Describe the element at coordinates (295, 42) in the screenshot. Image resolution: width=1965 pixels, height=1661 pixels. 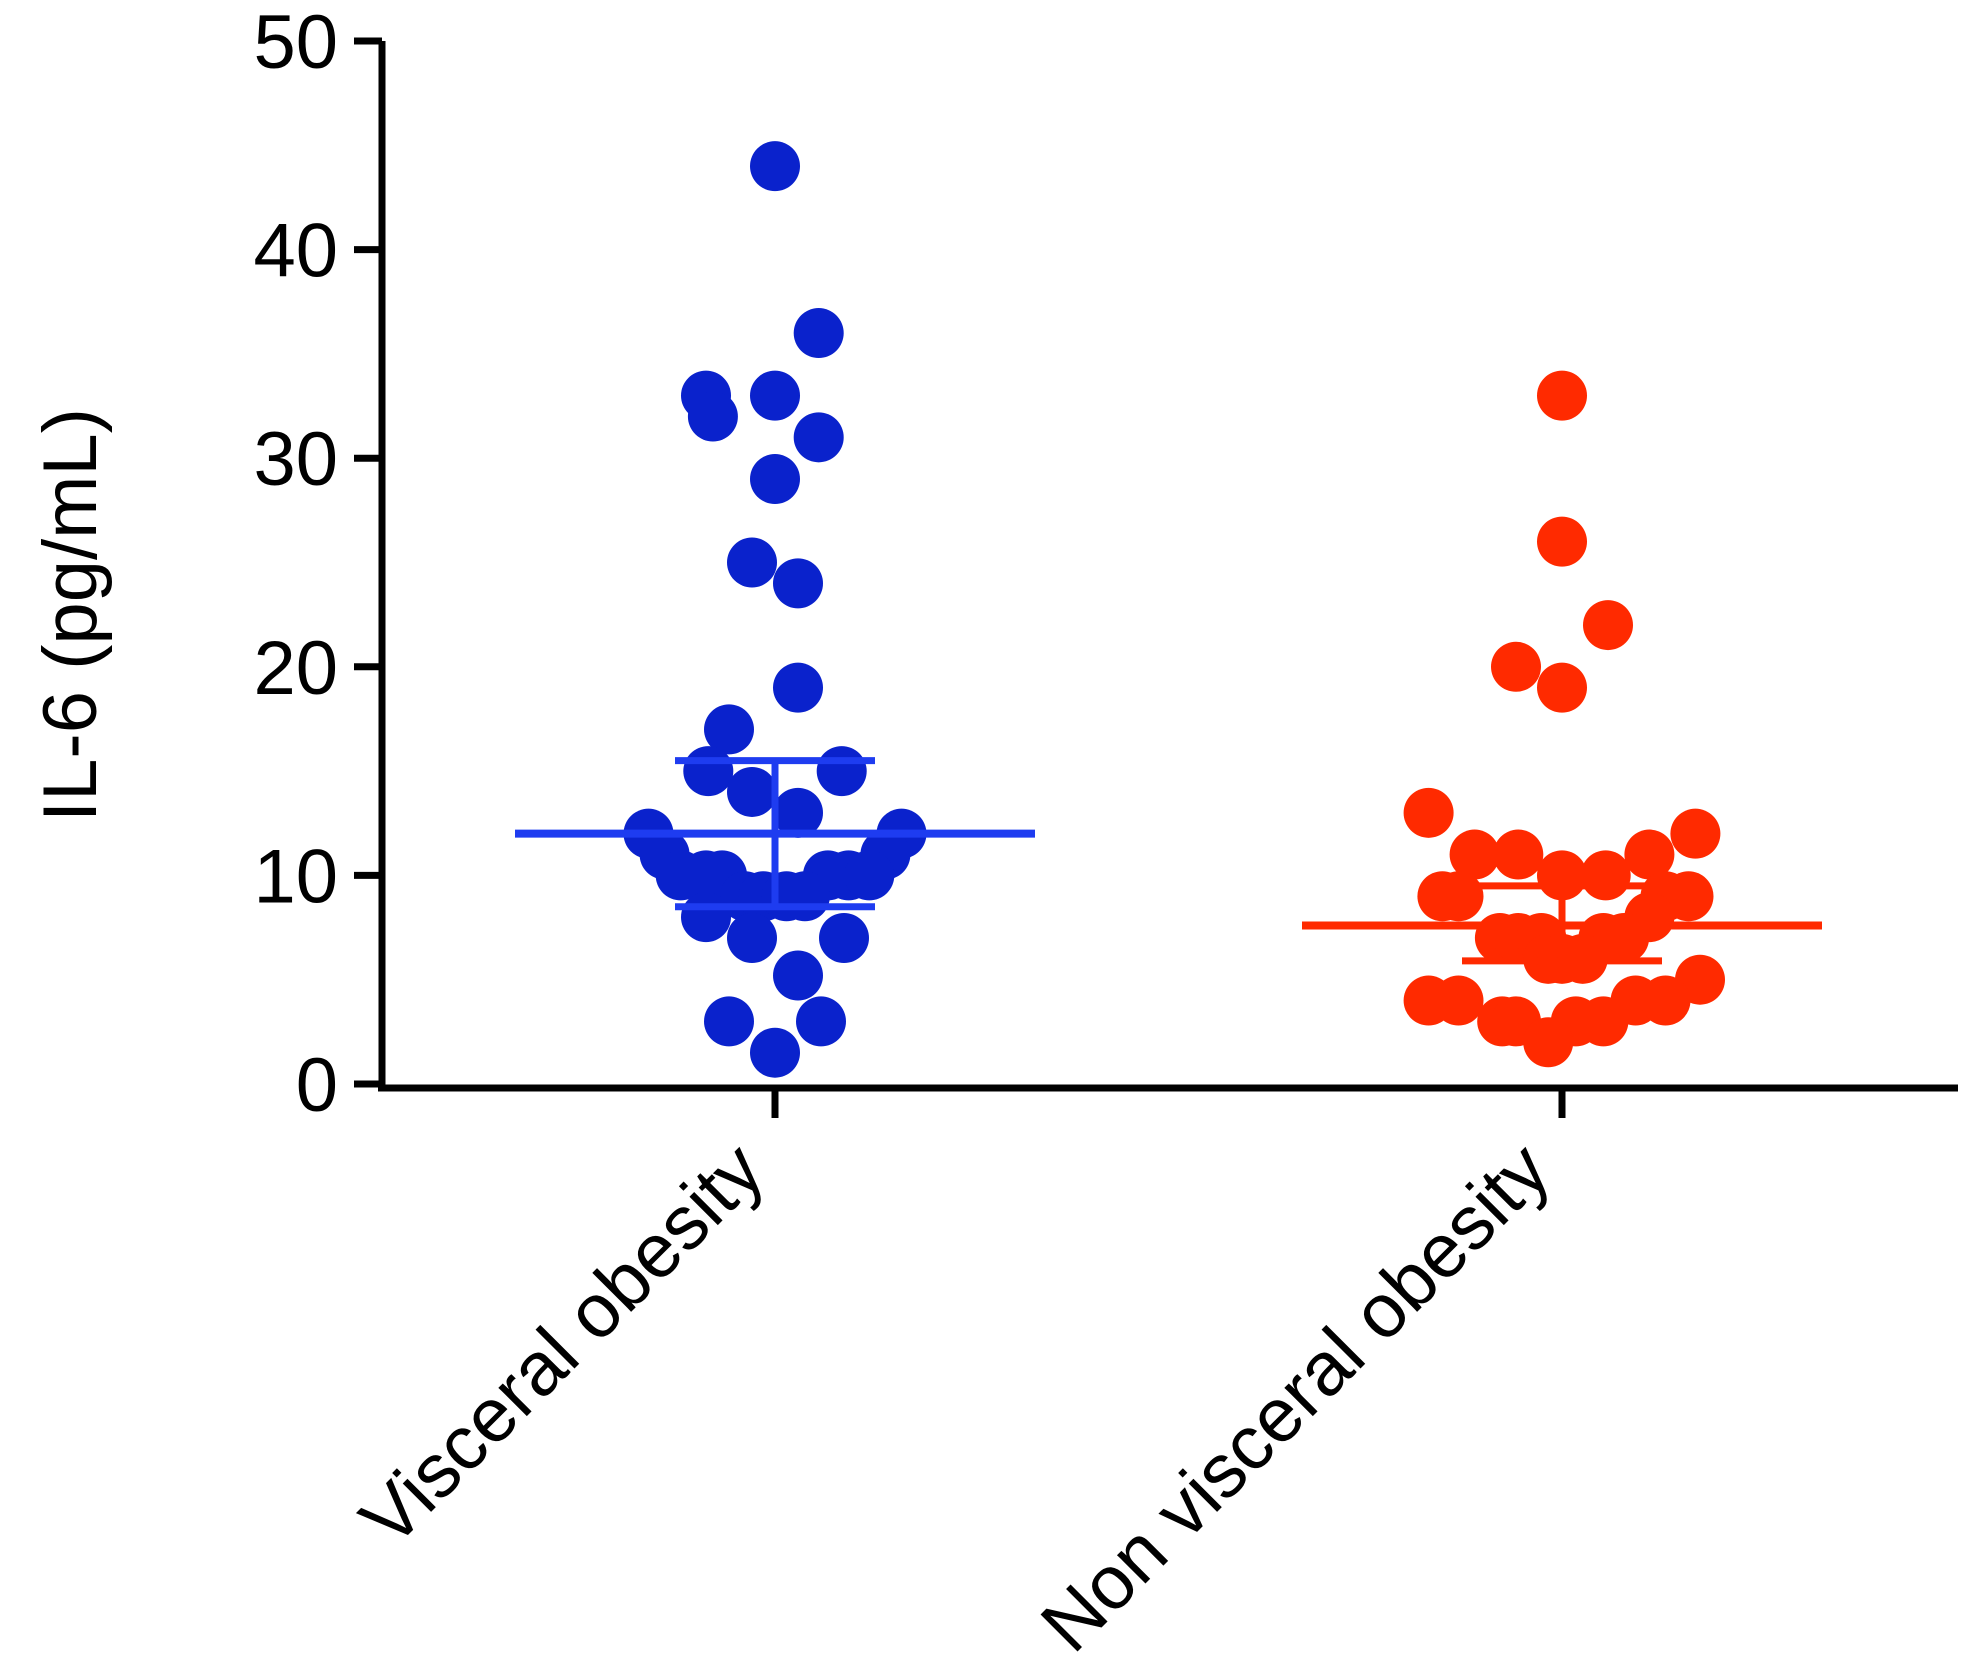
I see `y-tick-label: 50` at that location.